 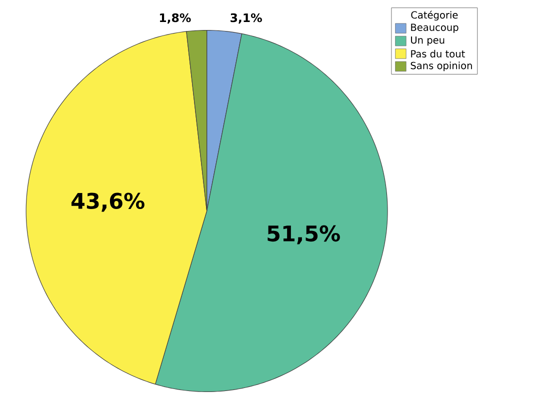 What do you see at coordinates (304, 234) in the screenshot?
I see `data-label: 51,5%` at bounding box center [304, 234].